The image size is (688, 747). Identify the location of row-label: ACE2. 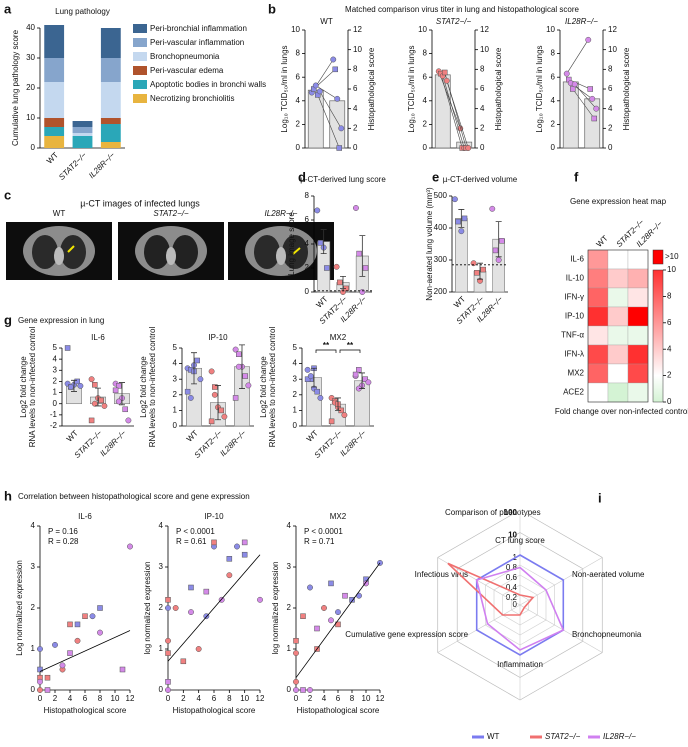
(573, 392).